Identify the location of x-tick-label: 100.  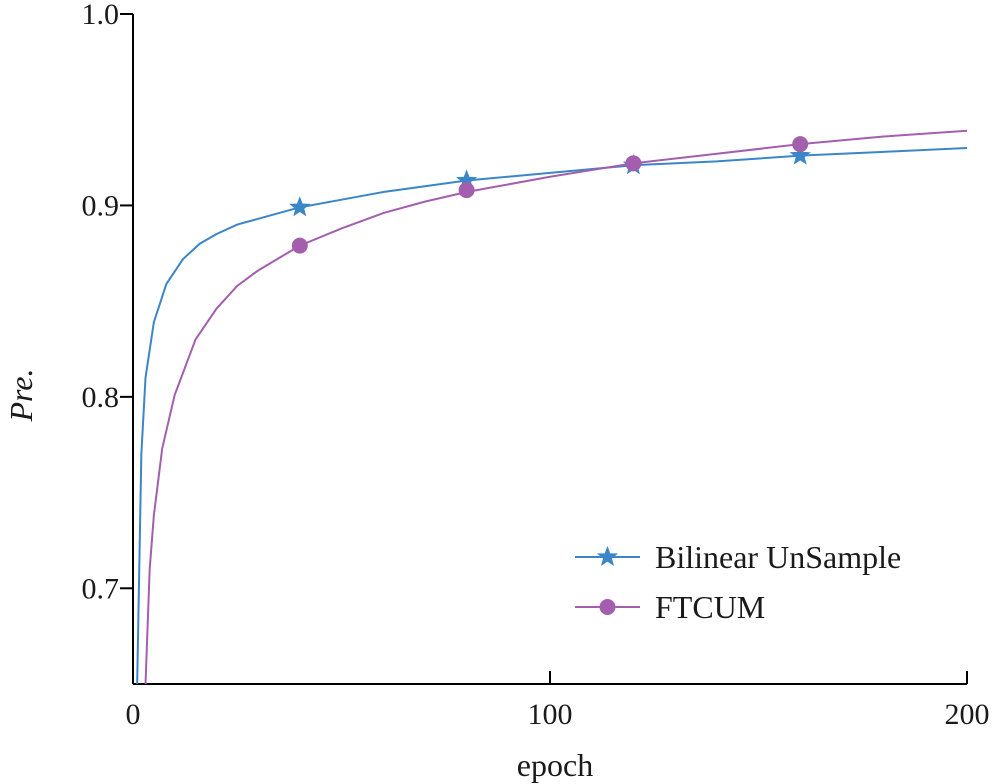
(550, 714).